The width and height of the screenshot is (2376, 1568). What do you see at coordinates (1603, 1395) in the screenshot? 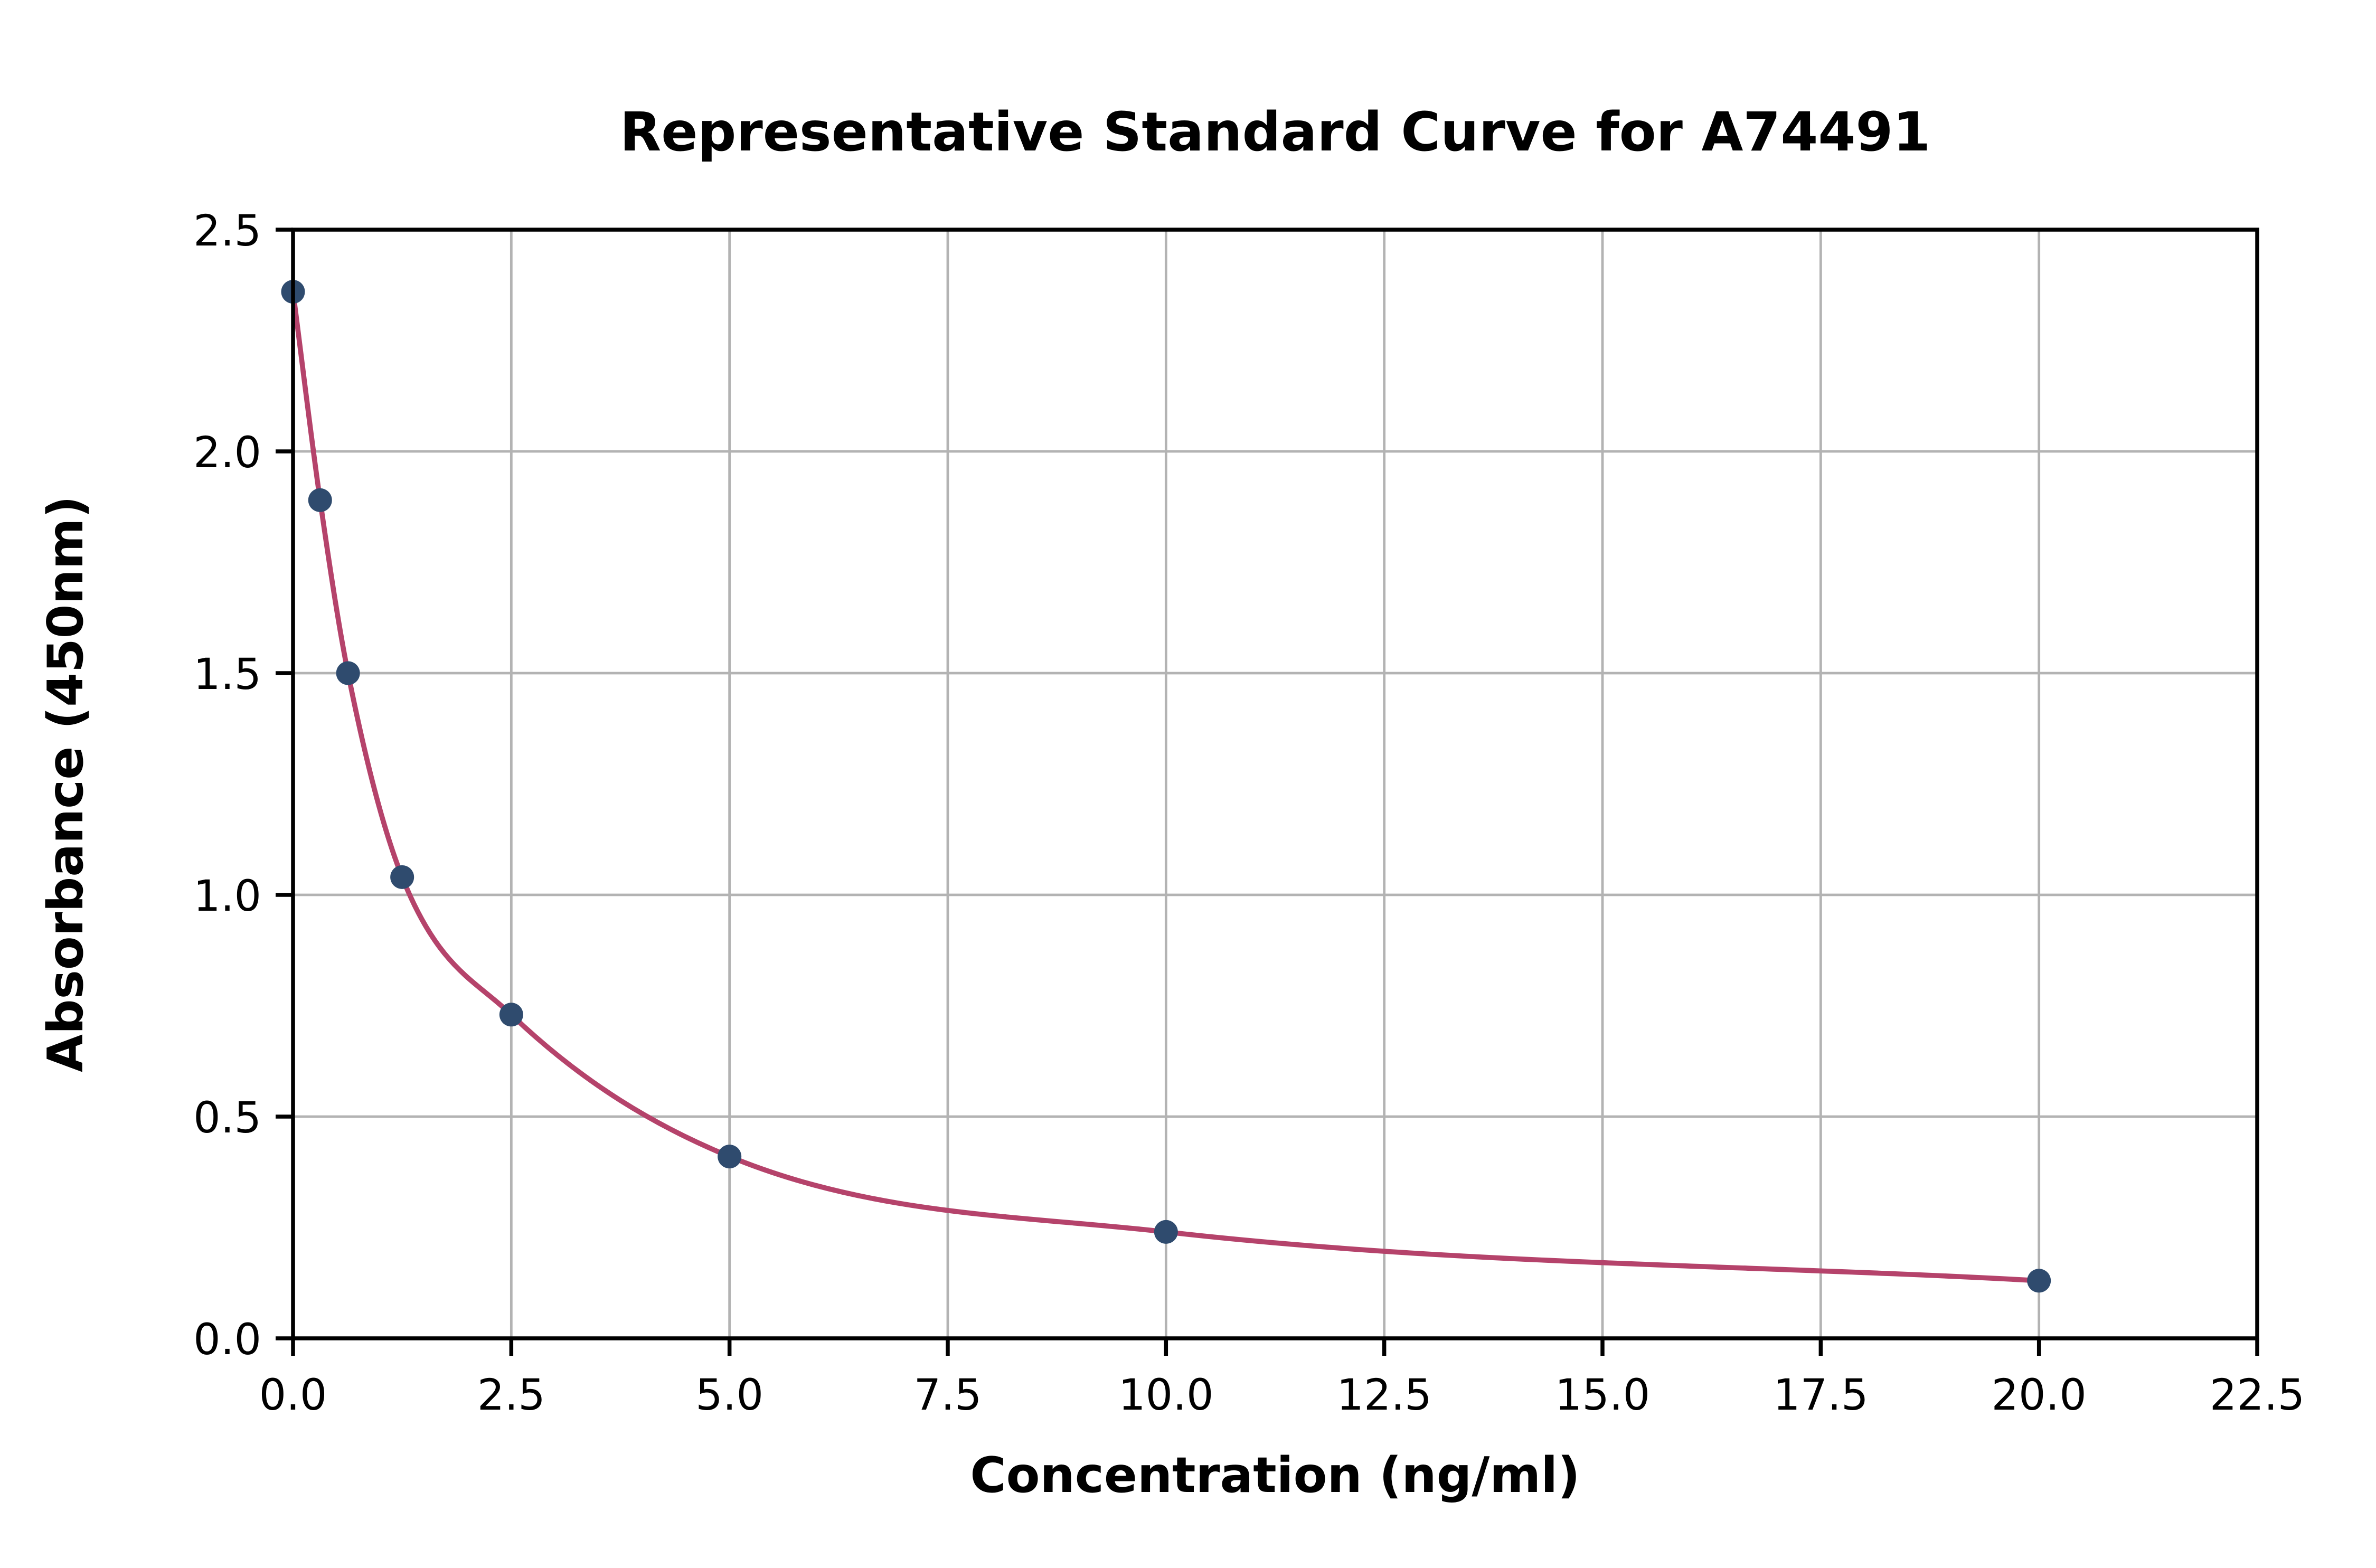
I see `x-tick-label: 15.0` at bounding box center [1603, 1395].